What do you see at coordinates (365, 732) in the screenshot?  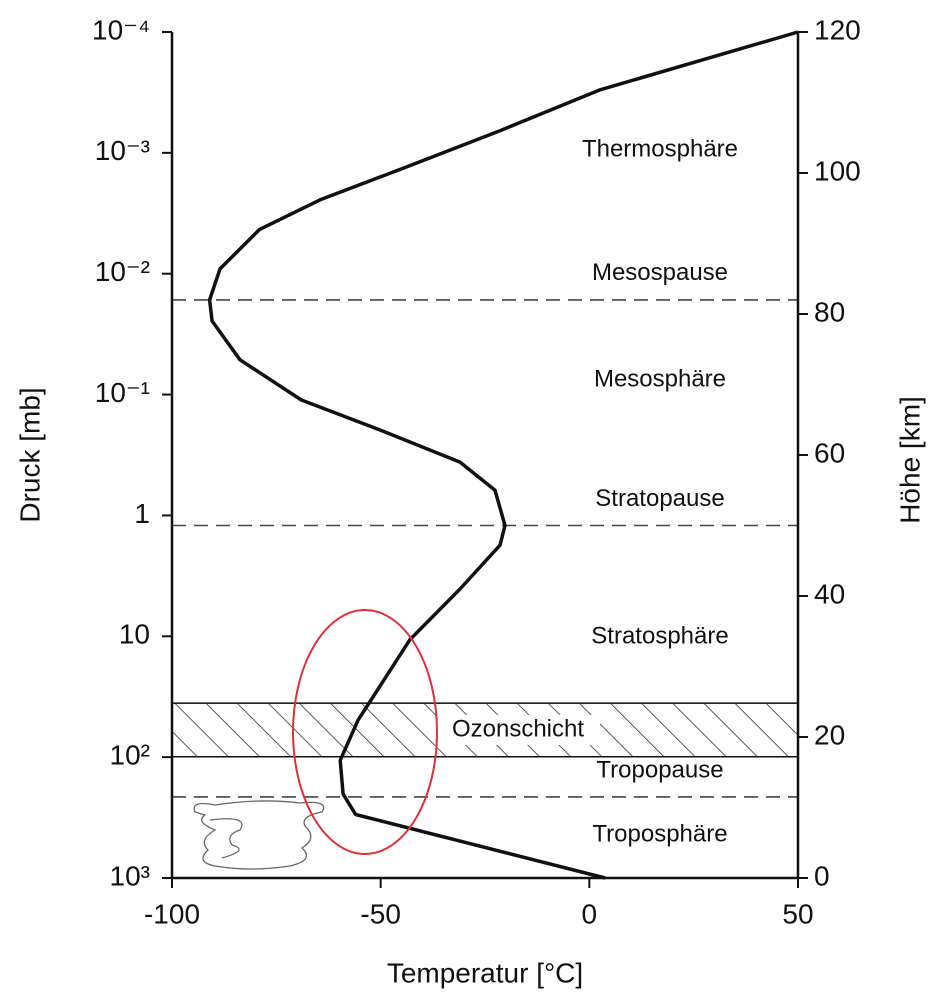 I see `highlight-ellipse` at bounding box center [365, 732].